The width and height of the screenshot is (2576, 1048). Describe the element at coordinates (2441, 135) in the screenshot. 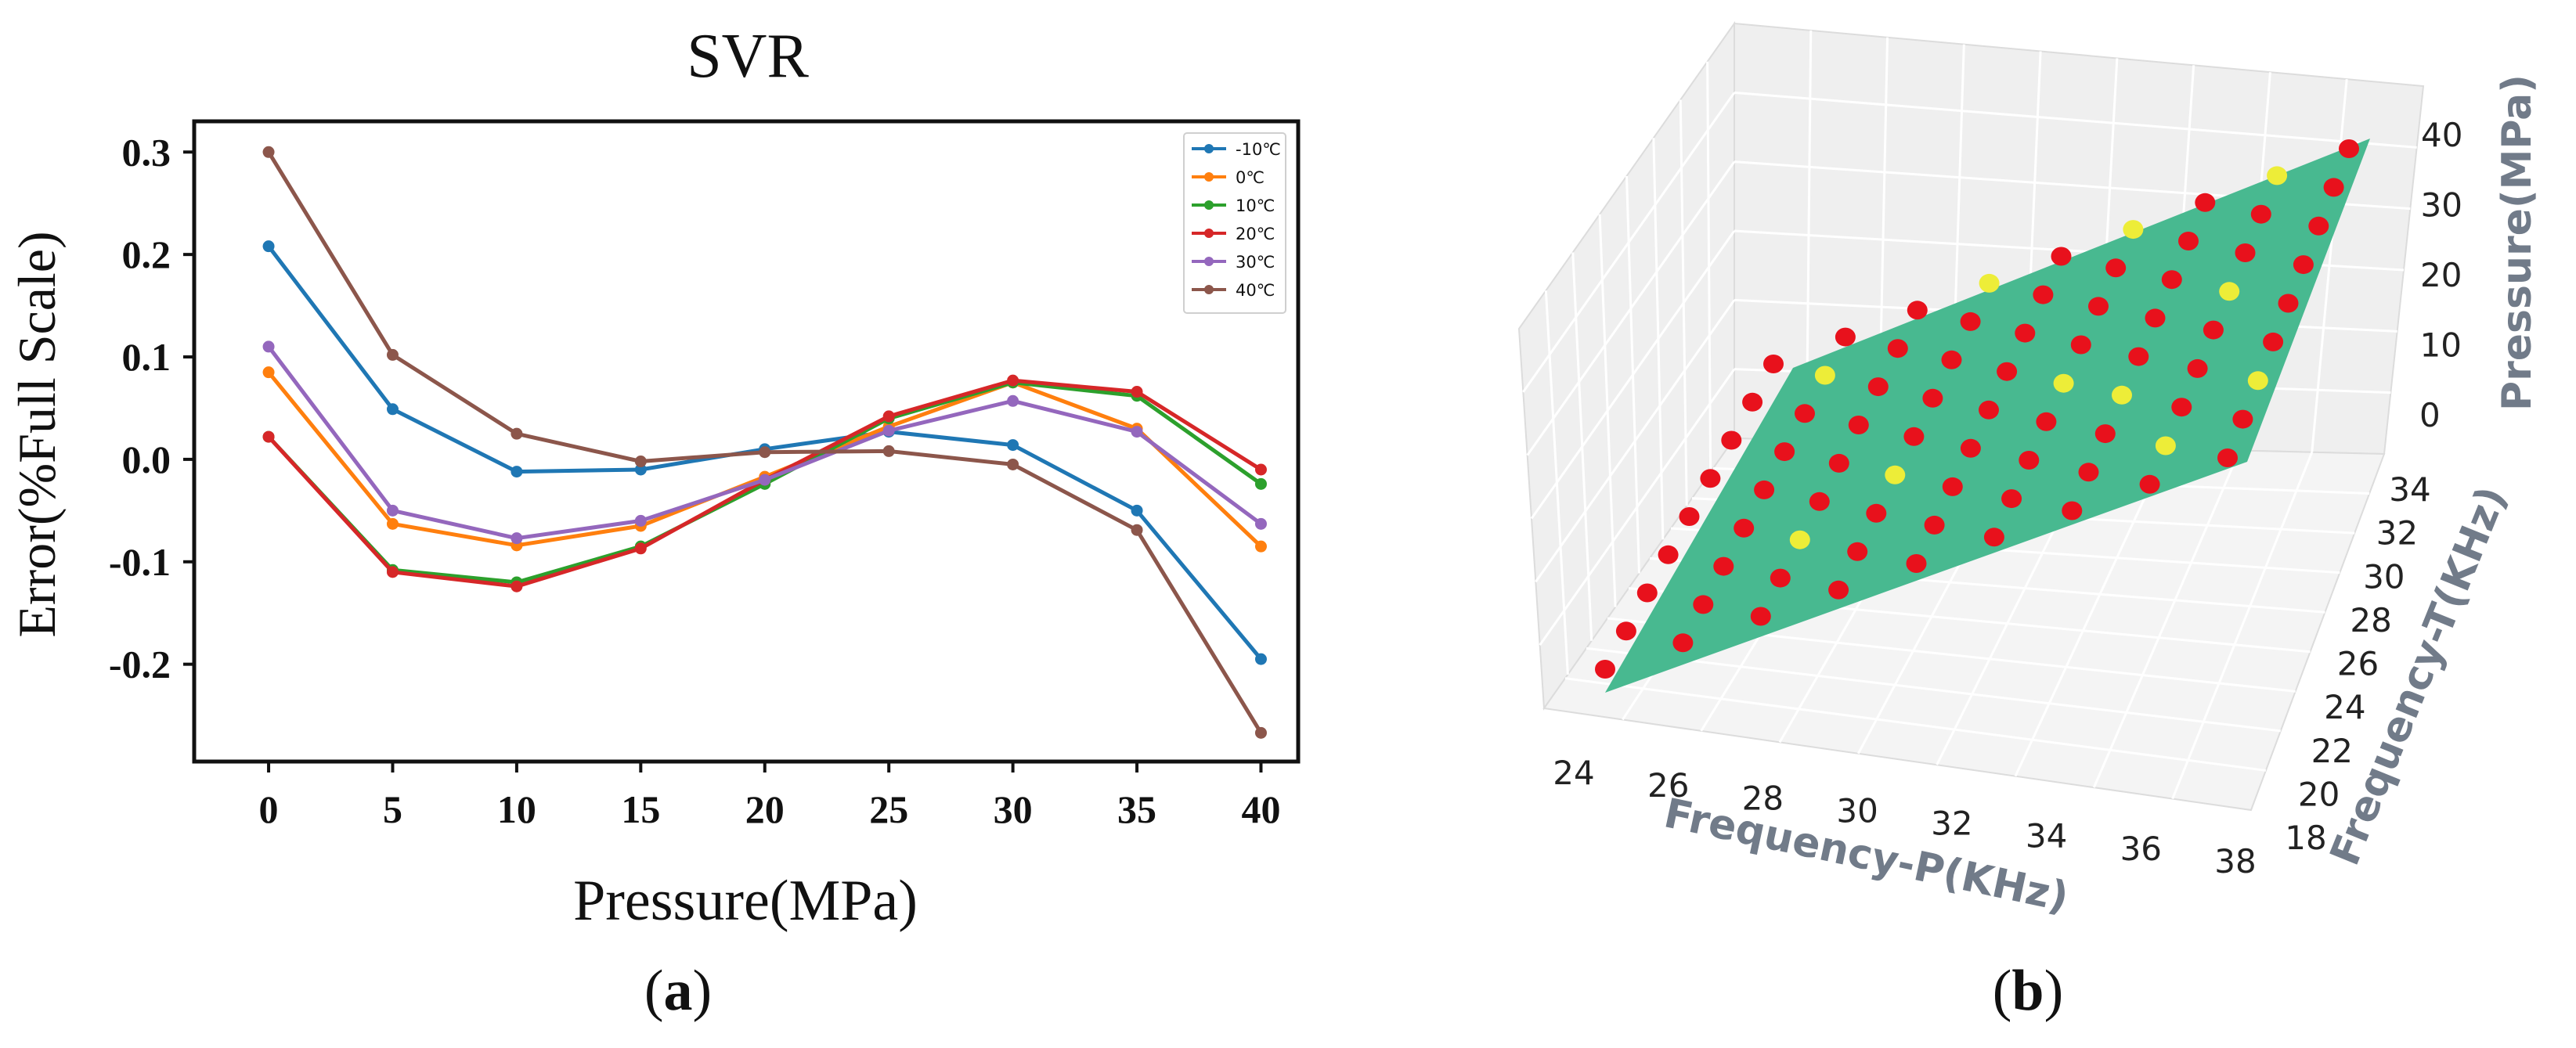

I see `z-tick-label: 40` at that location.